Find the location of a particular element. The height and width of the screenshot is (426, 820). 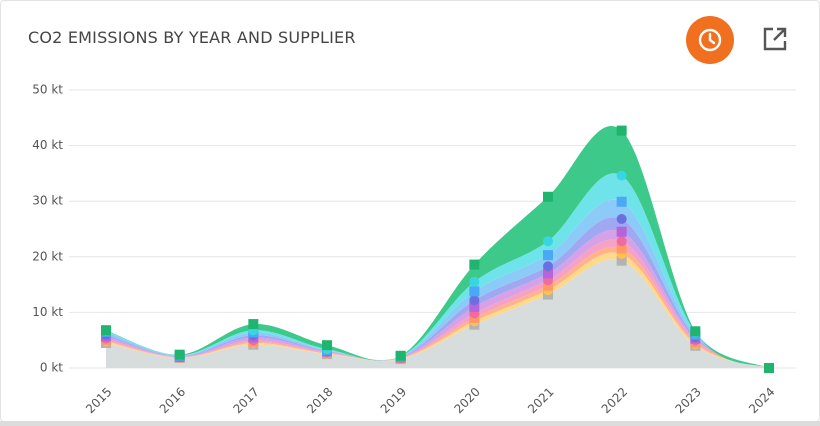

x-tick-label: 2019 is located at coordinates (393, 400).